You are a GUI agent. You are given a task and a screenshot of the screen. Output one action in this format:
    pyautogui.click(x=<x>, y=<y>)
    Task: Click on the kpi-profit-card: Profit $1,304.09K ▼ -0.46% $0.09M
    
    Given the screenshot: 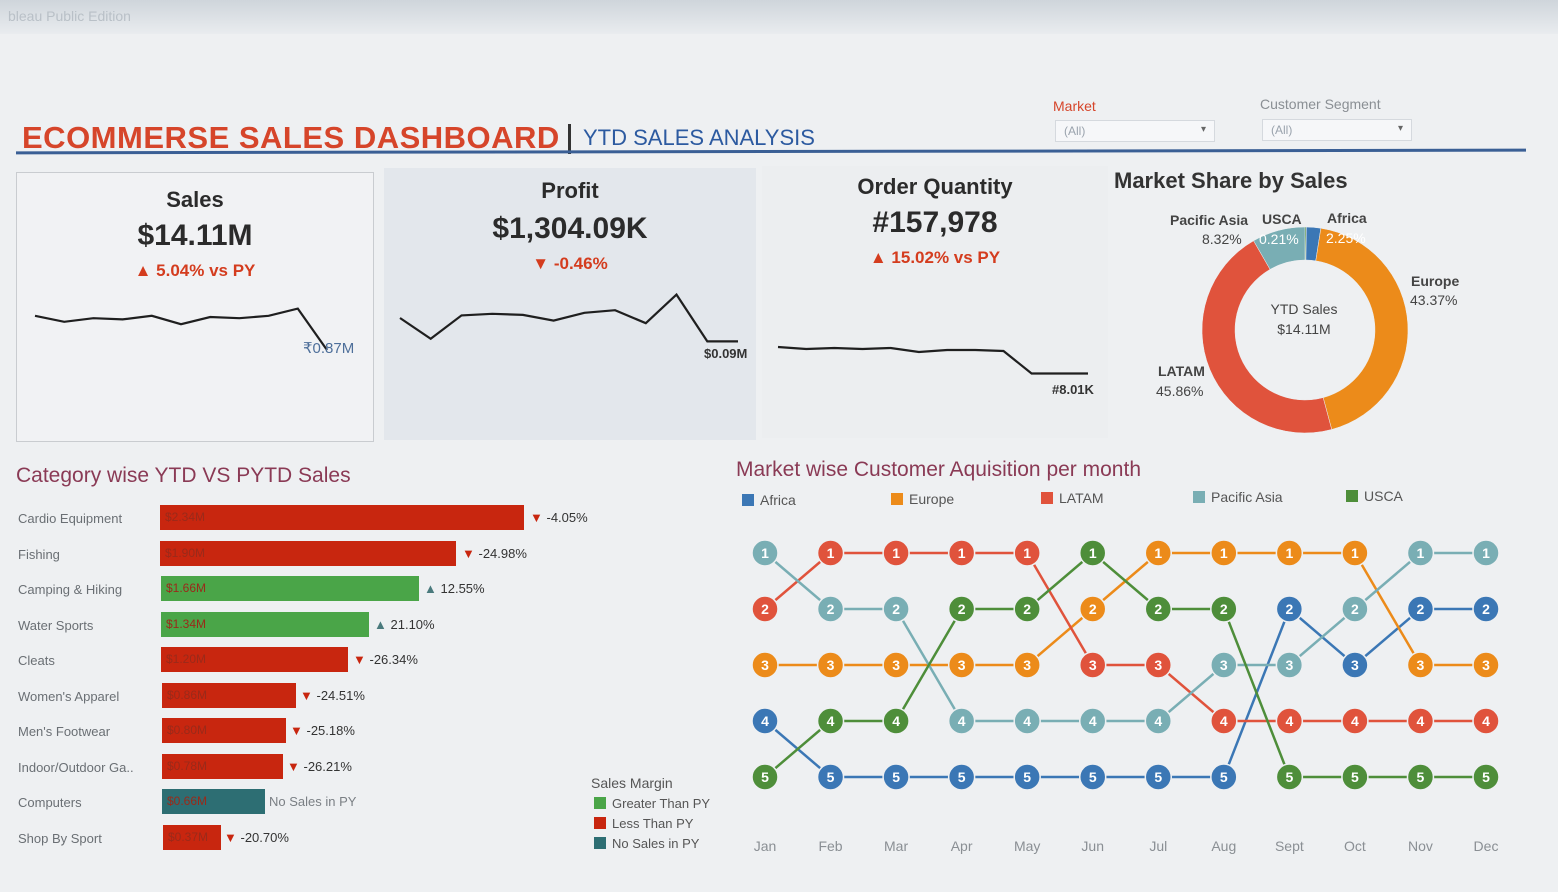 What is the action you would take?
    pyautogui.click(x=570, y=304)
    